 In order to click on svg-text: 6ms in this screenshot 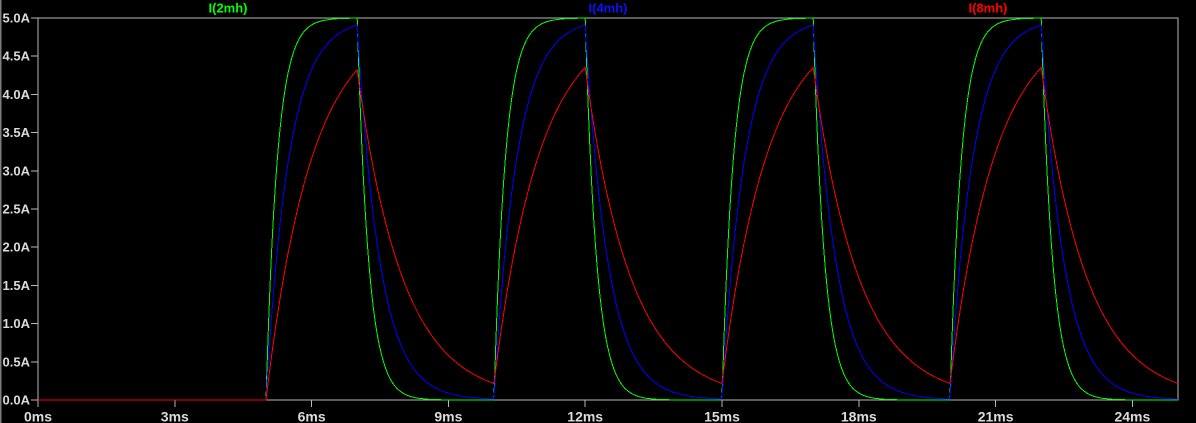, I will do `click(312, 415)`.